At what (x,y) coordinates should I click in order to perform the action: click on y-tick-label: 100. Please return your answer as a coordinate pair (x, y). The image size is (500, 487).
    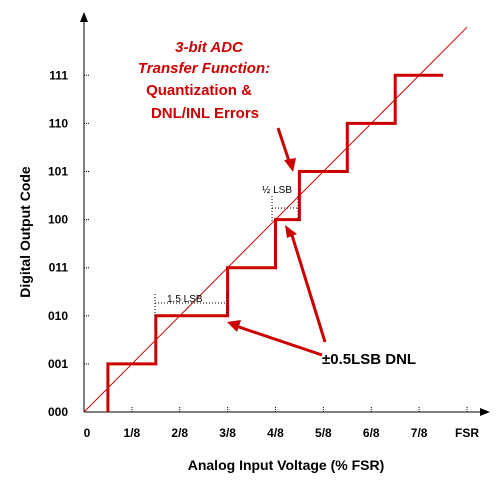
    Looking at the image, I should click on (58, 220).